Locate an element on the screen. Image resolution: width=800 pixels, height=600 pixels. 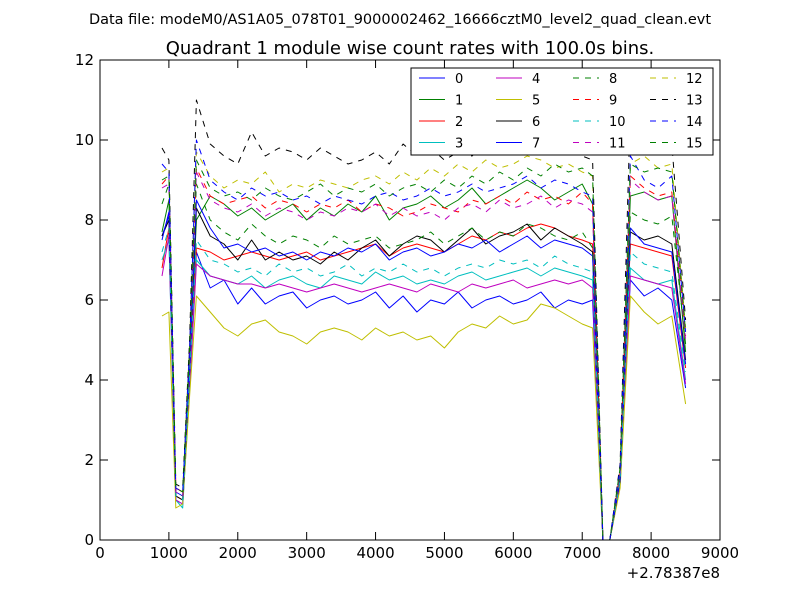
legend-label-15: 15 is located at coordinates (694, 144).